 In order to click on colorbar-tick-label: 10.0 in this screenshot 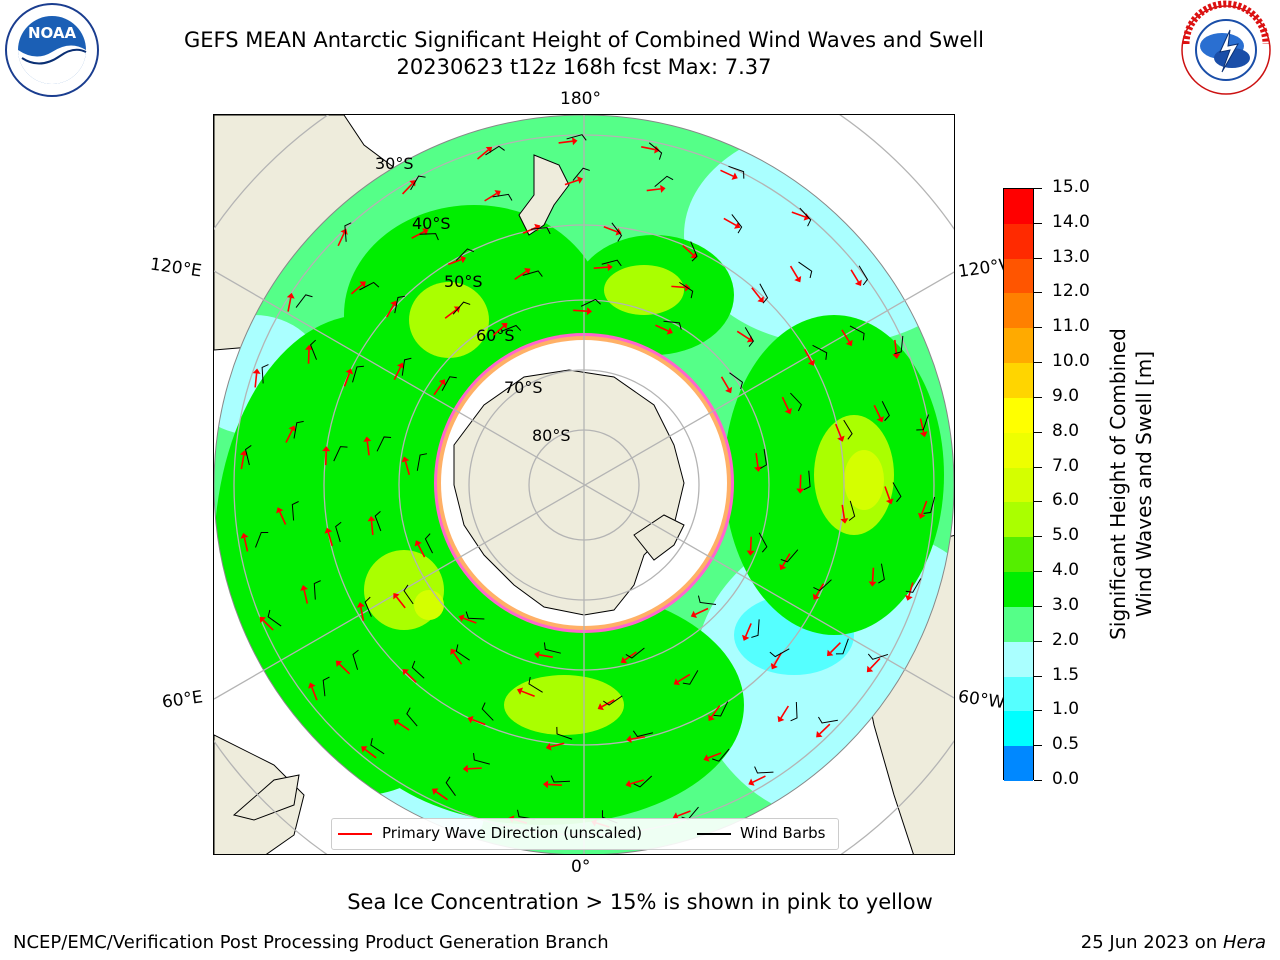, I will do `click(1071, 361)`.